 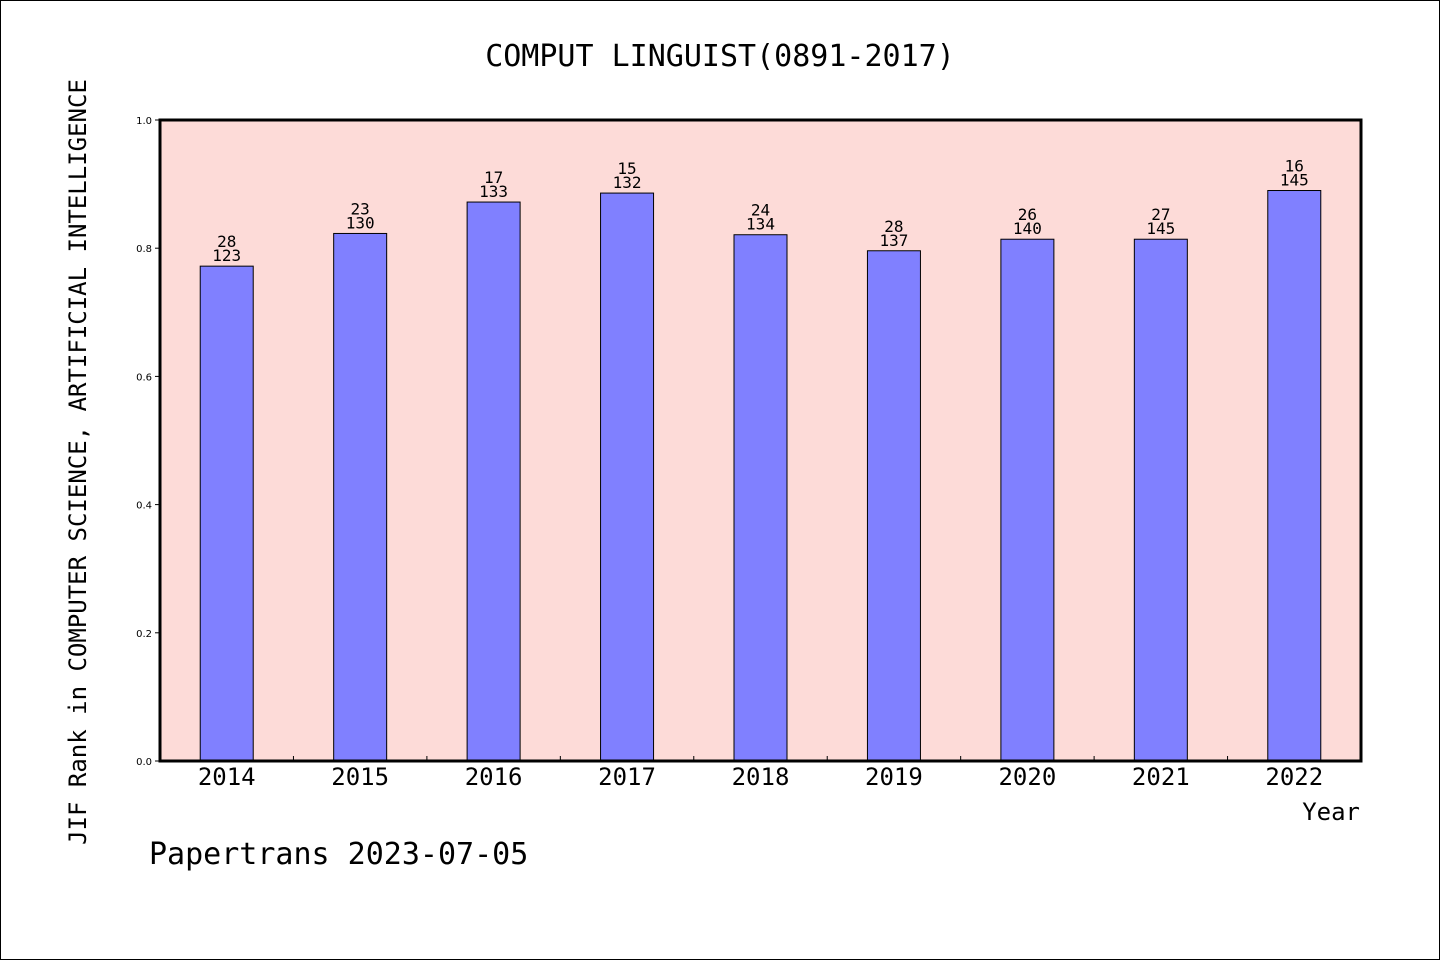 What do you see at coordinates (761, 777) in the screenshot?
I see `x-tick-label: 2018` at bounding box center [761, 777].